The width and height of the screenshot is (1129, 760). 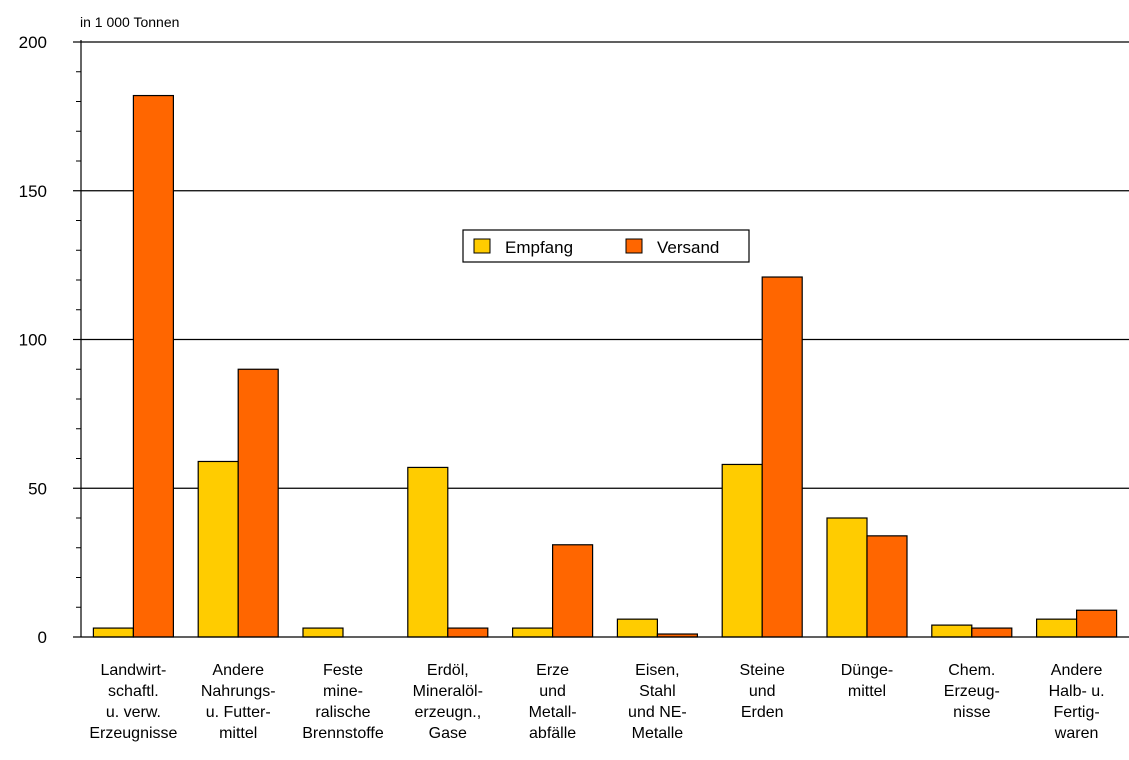 What do you see at coordinates (539, 247) in the screenshot?
I see `legend-label-empfang: Empfang` at bounding box center [539, 247].